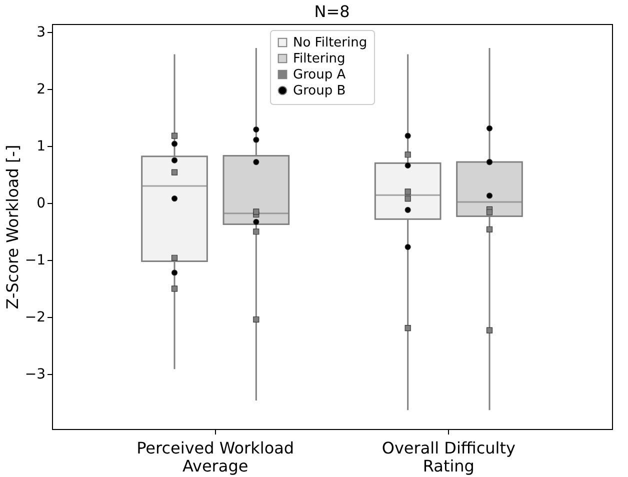 Image resolution: width=628 pixels, height=477 pixels. I want to click on y-tick-label: 3, so click(41, 32).